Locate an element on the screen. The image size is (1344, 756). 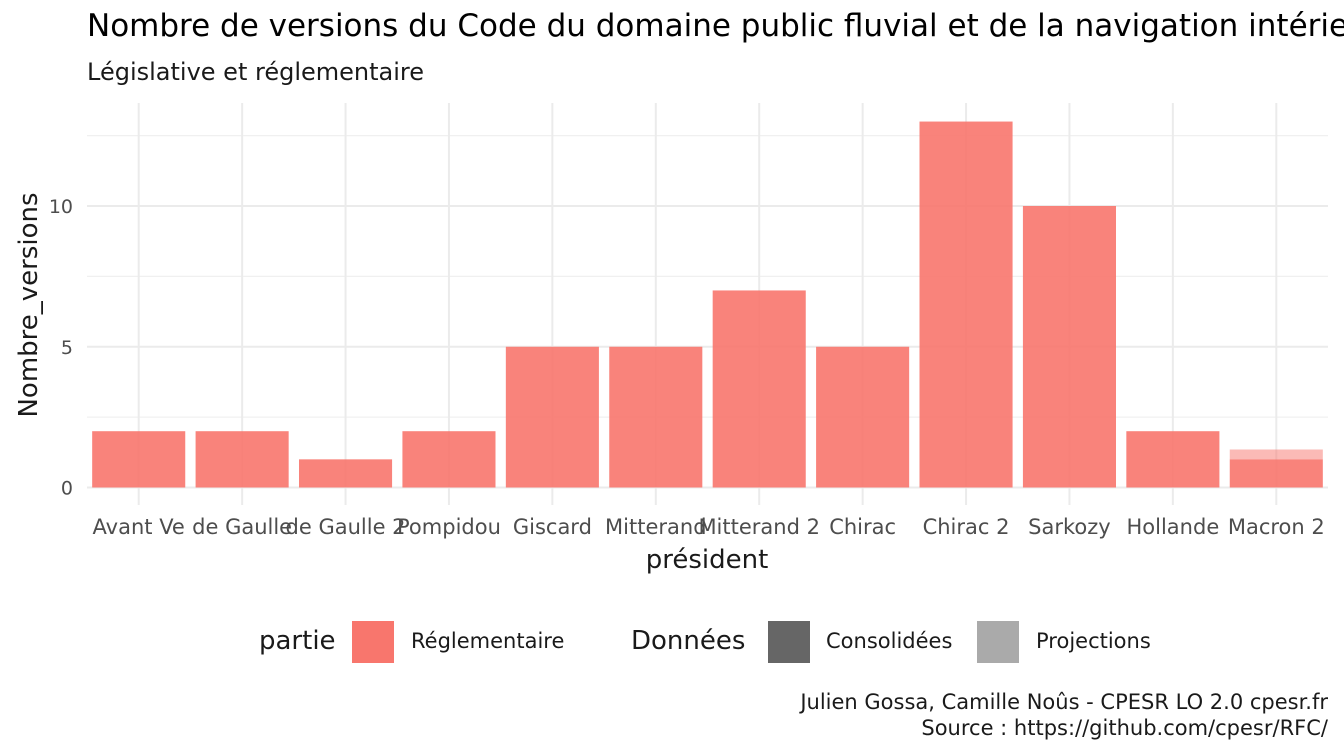
x-tick-label: Hollande is located at coordinates (1173, 527).